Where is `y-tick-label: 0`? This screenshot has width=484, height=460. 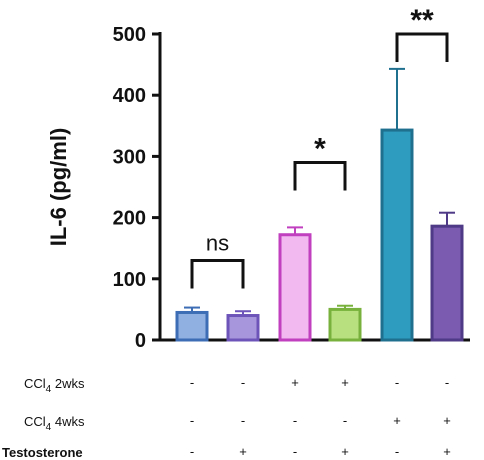 y-tick-label: 0 is located at coordinates (140, 341).